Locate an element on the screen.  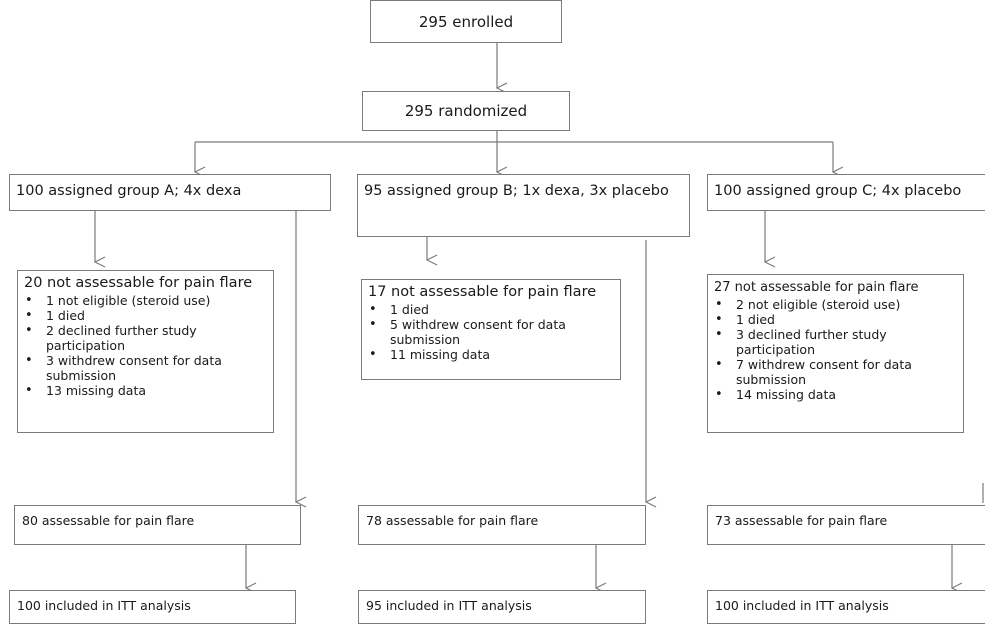
group-a-assessable-box: 80 assessable for pain flare is located at coordinates (157, 525).